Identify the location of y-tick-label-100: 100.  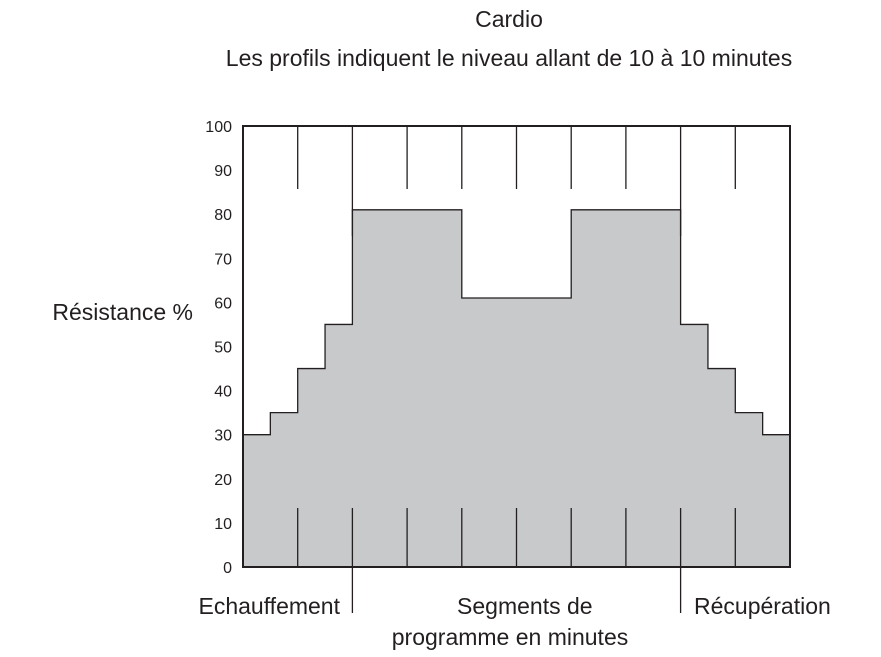
(218, 127).